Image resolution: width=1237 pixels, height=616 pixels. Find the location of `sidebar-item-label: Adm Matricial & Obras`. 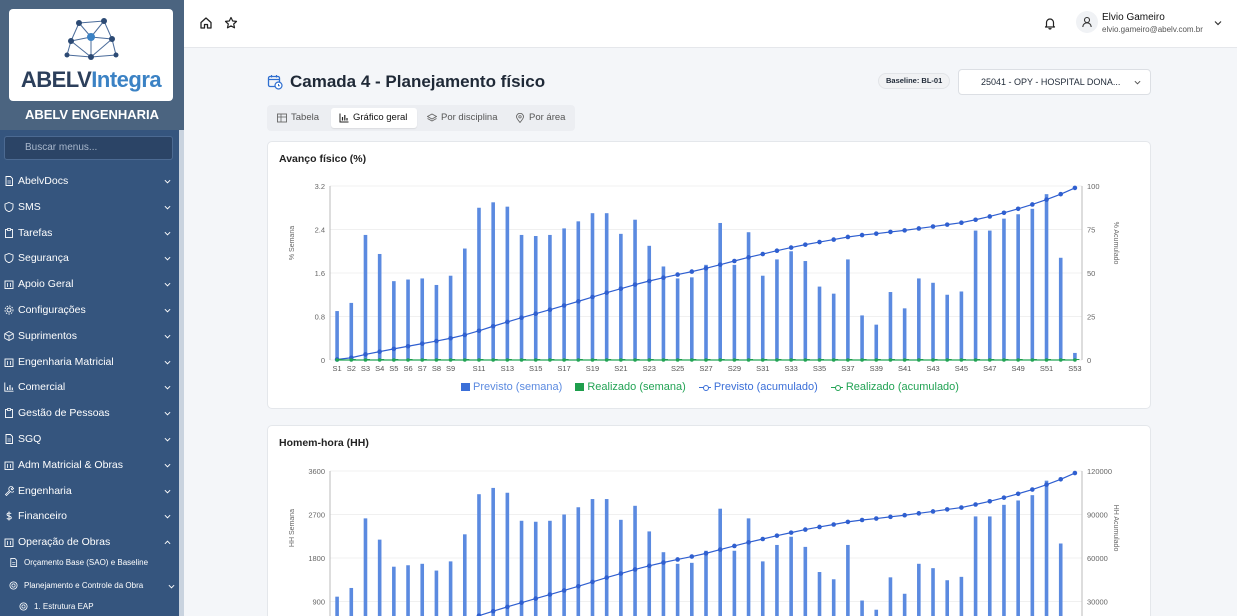

sidebar-item-label: Adm Matricial & Obras is located at coordinates (71, 464).